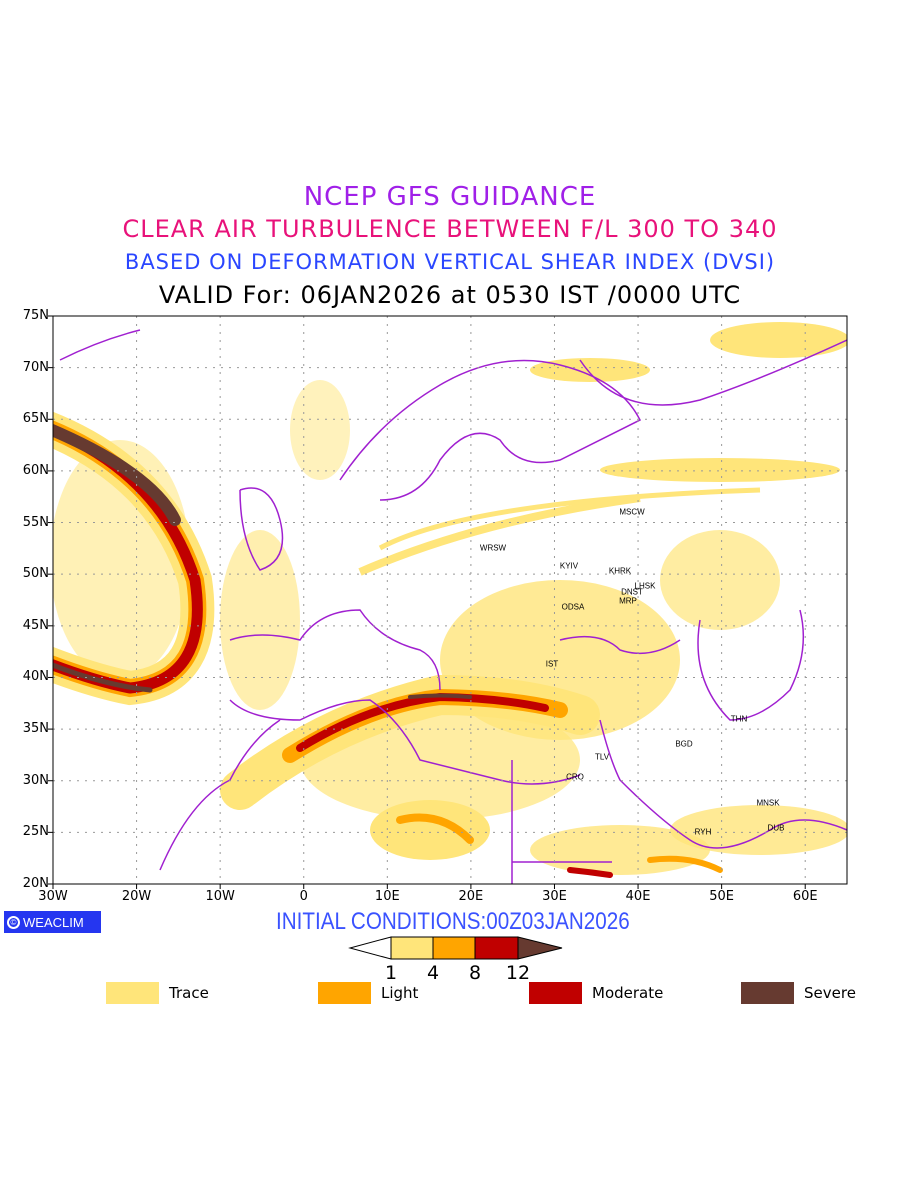 The height and width of the screenshot is (1200, 900). I want to click on lat-tick-label: 75N, so click(35, 315).